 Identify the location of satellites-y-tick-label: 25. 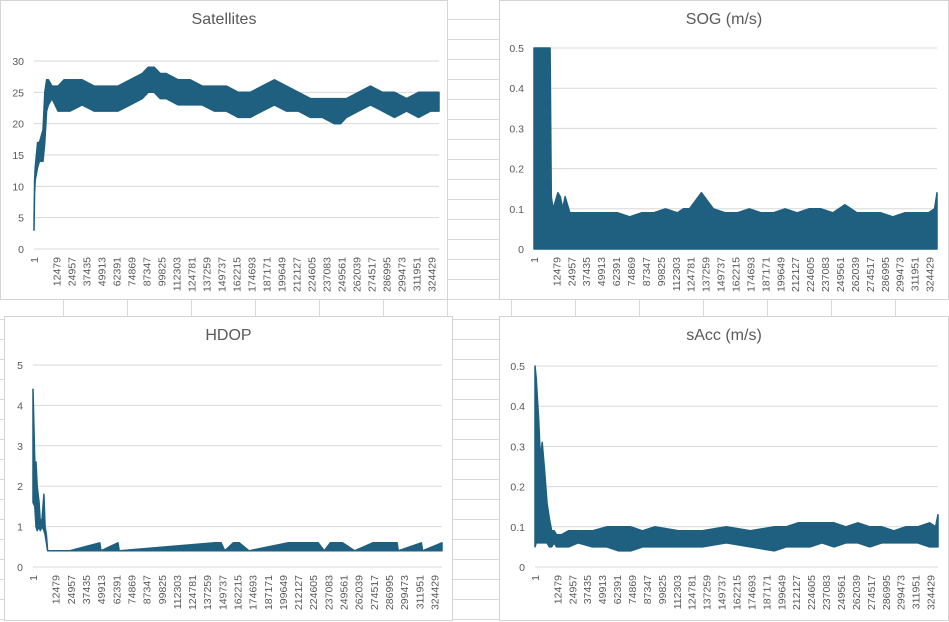
(18, 93).